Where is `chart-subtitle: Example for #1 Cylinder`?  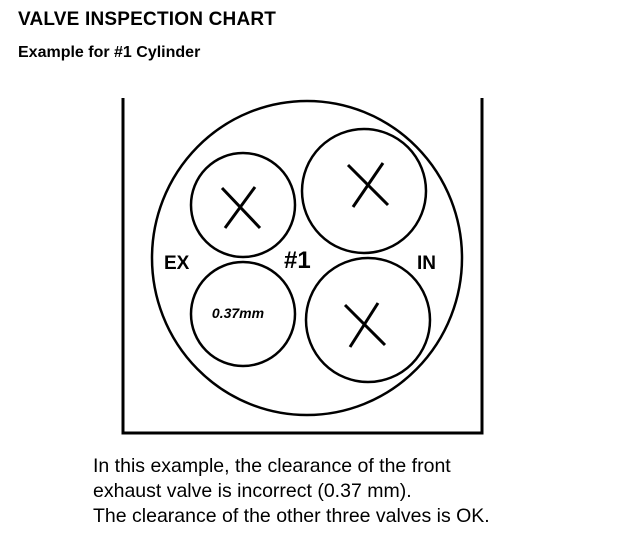 chart-subtitle: Example for #1 Cylinder is located at coordinates (109, 52).